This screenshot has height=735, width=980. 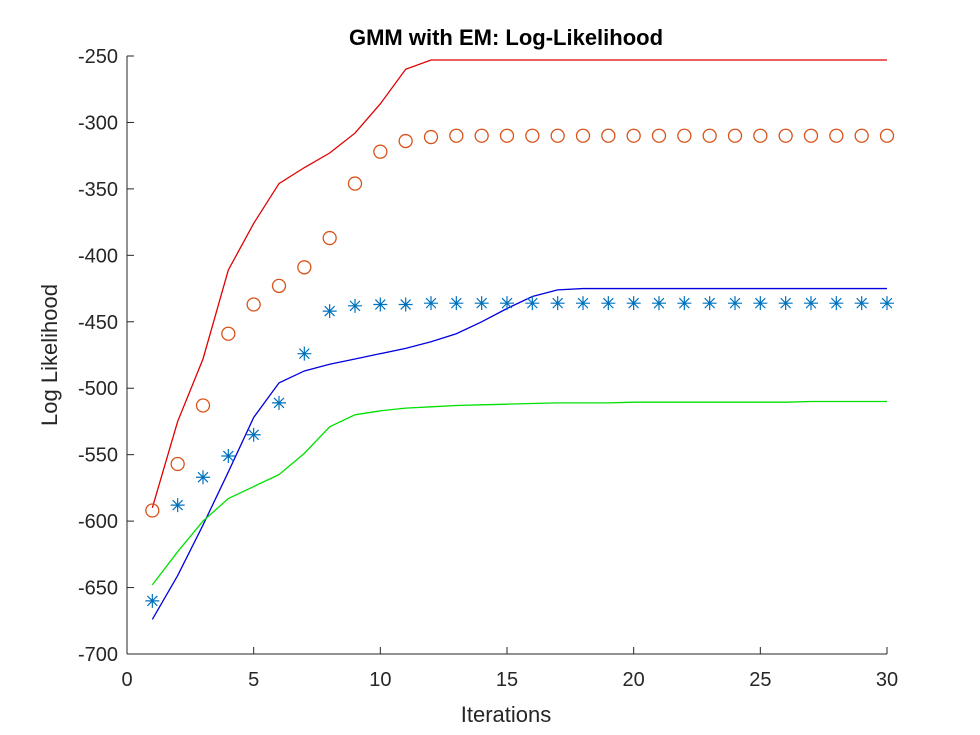 What do you see at coordinates (253, 680) in the screenshot?
I see `x-tick-label: 5` at bounding box center [253, 680].